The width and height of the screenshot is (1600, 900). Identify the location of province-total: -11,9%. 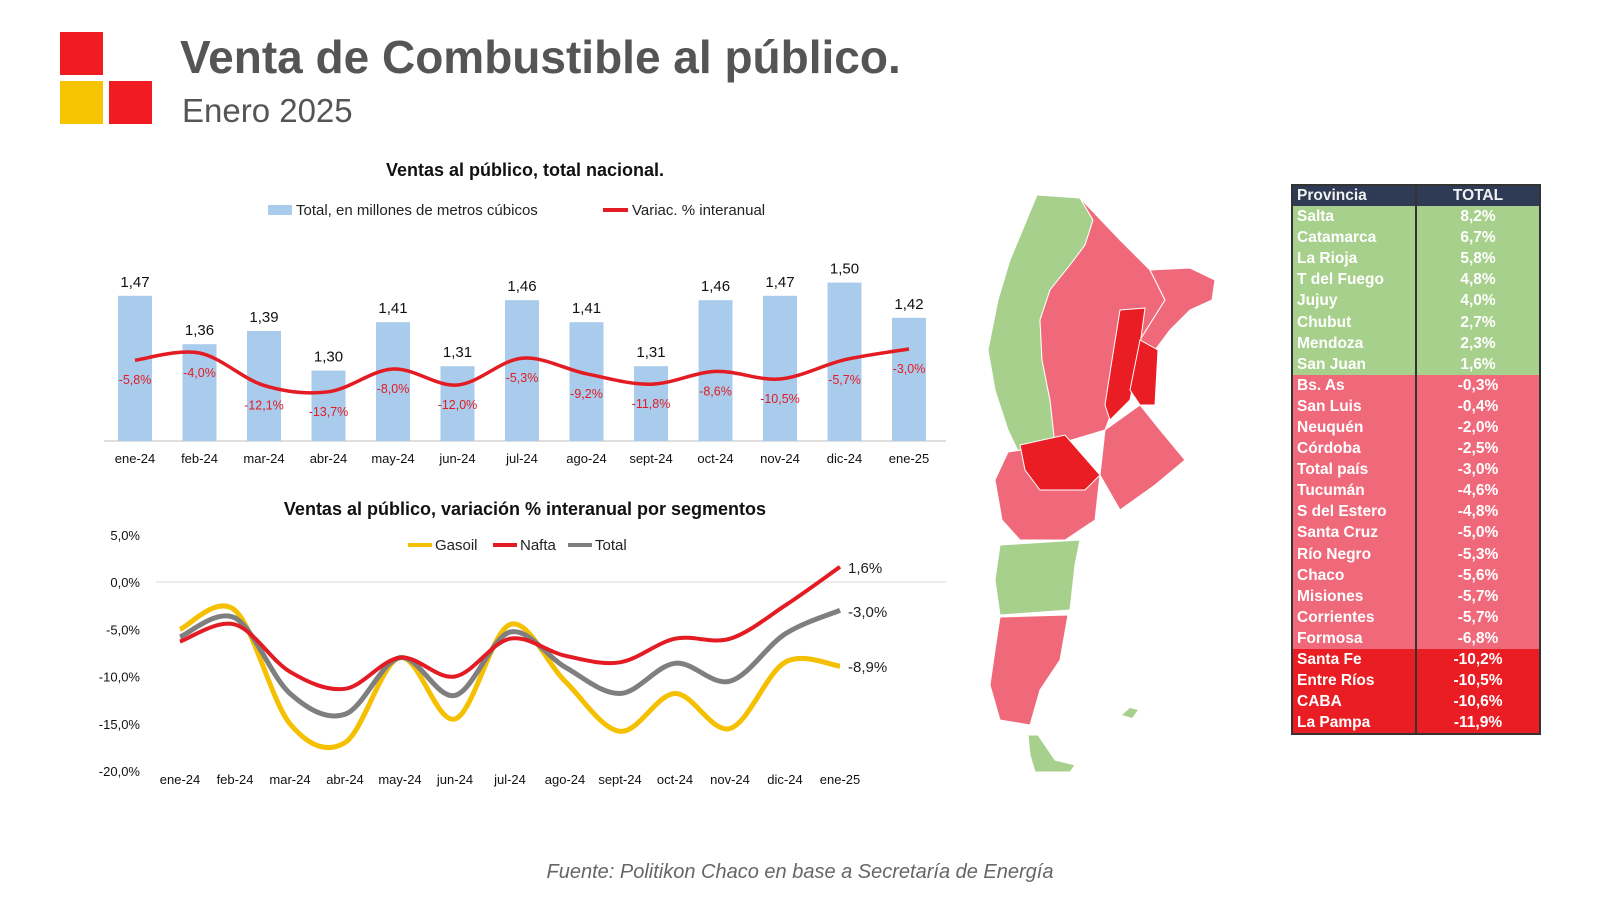
(1478, 723).